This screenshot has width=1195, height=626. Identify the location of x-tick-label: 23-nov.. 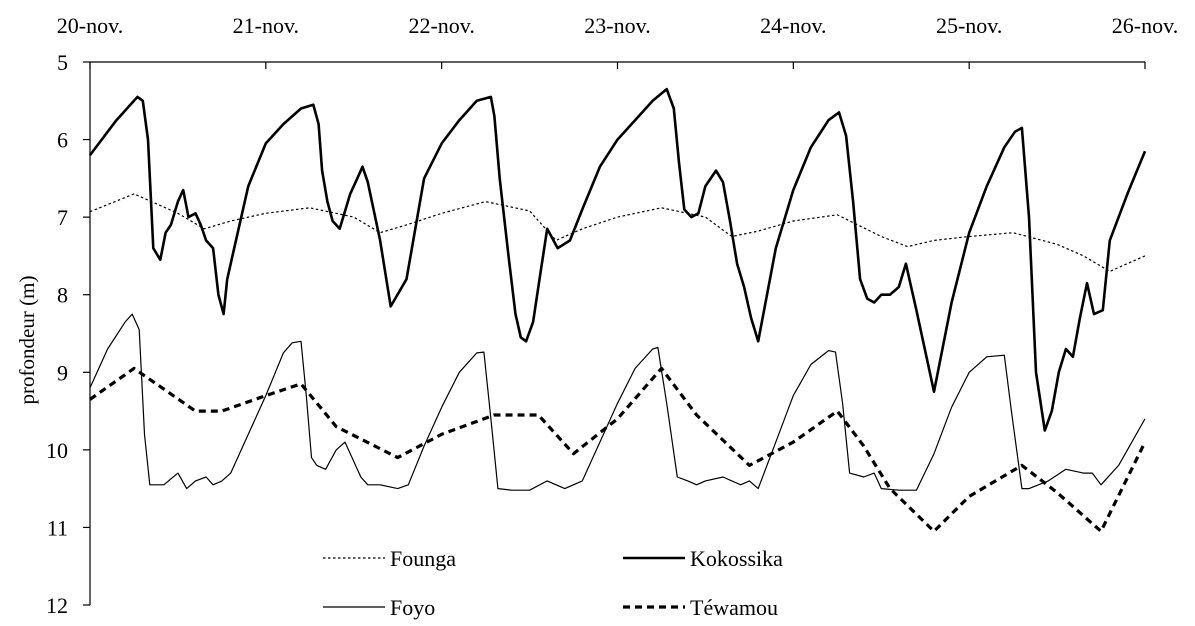
(617, 25).